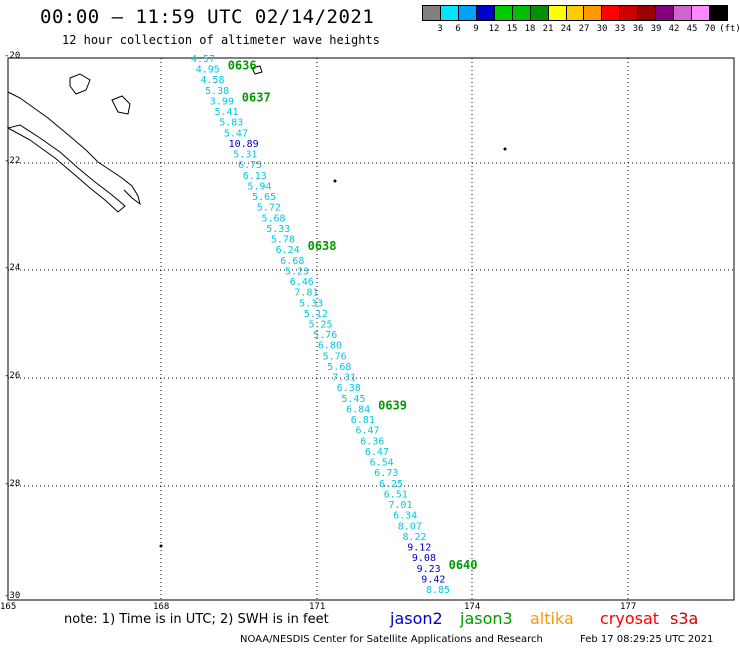 The height and width of the screenshot is (650, 740). I want to click on swh-value: 5.94, so click(259, 186).